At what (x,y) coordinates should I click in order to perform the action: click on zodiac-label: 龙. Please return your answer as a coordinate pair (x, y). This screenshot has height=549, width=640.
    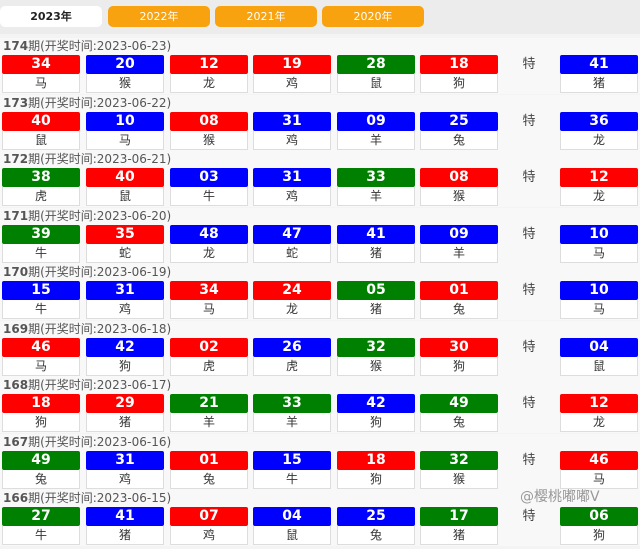
    Looking at the image, I should click on (292, 309).